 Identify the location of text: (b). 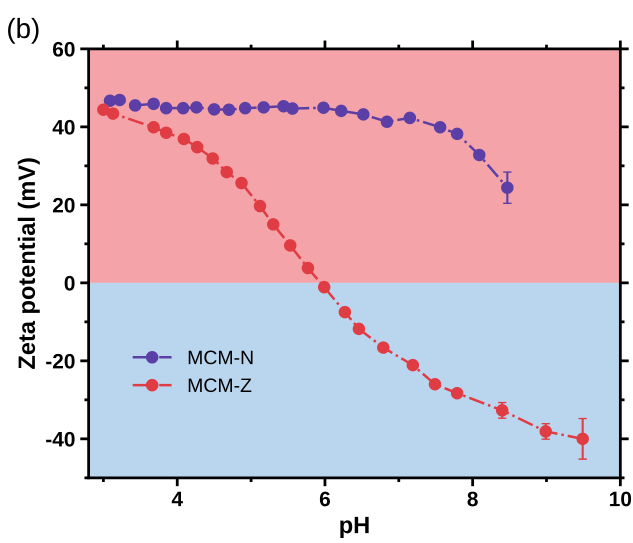
(23, 31).